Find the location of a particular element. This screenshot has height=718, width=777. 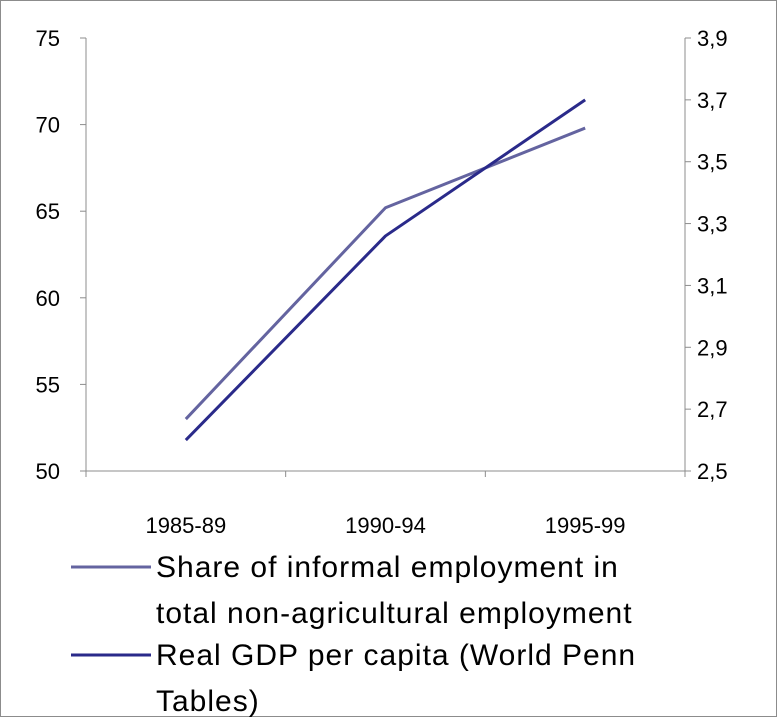

y-right-tick-label: 3,1 is located at coordinates (712, 285).